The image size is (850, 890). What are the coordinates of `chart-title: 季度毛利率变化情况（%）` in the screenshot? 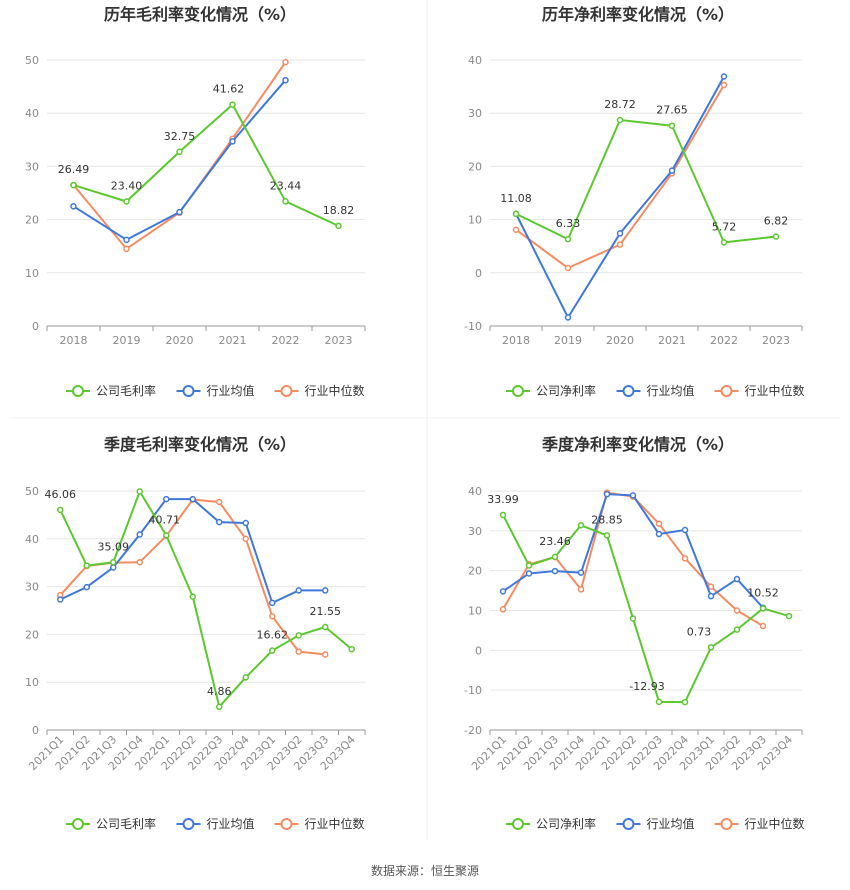 It's located at (199, 444).